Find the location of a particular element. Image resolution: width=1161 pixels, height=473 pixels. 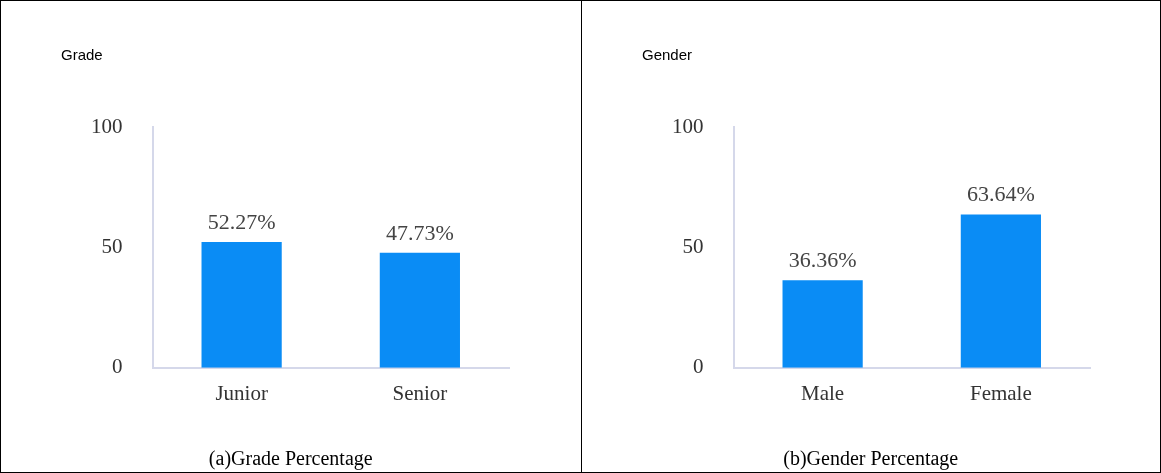

text: (b)Gender Percentage is located at coordinates (871, 458).